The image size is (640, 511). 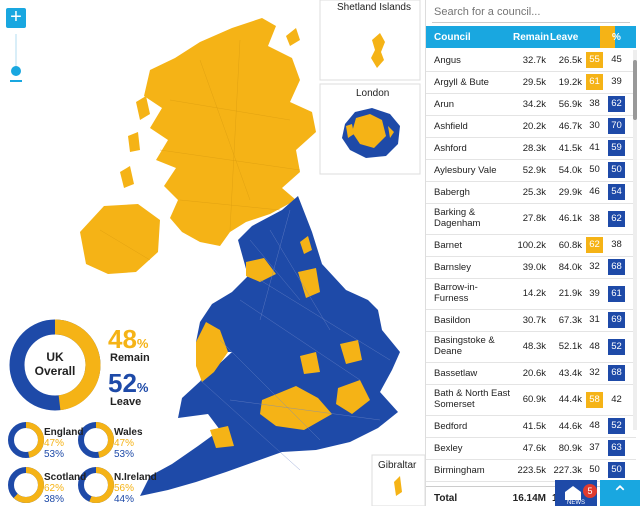 I want to click on scroll-top-button: ⌃, so click(x=620, y=493).